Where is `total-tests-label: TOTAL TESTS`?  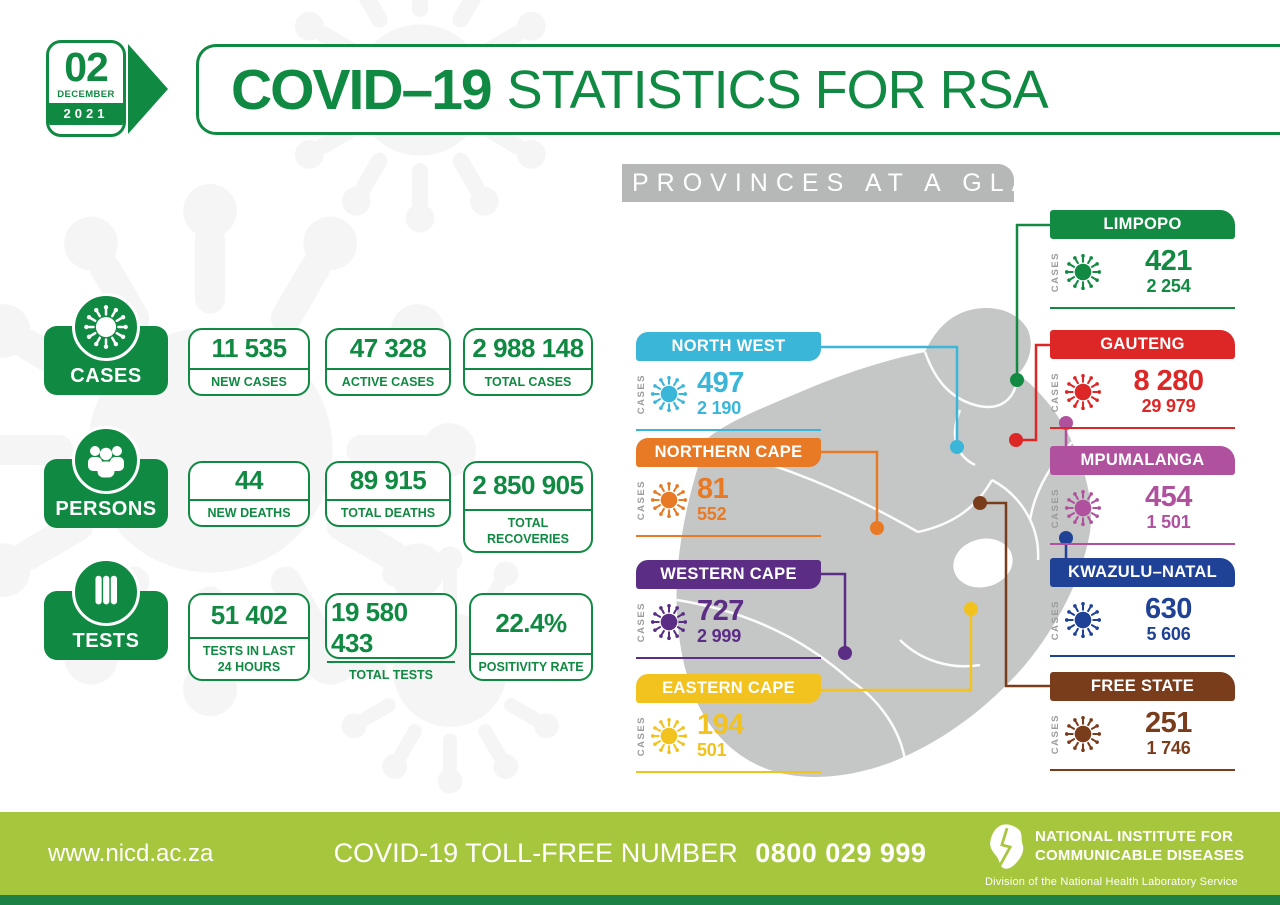
total-tests-label: TOTAL TESTS is located at coordinates (391, 674).